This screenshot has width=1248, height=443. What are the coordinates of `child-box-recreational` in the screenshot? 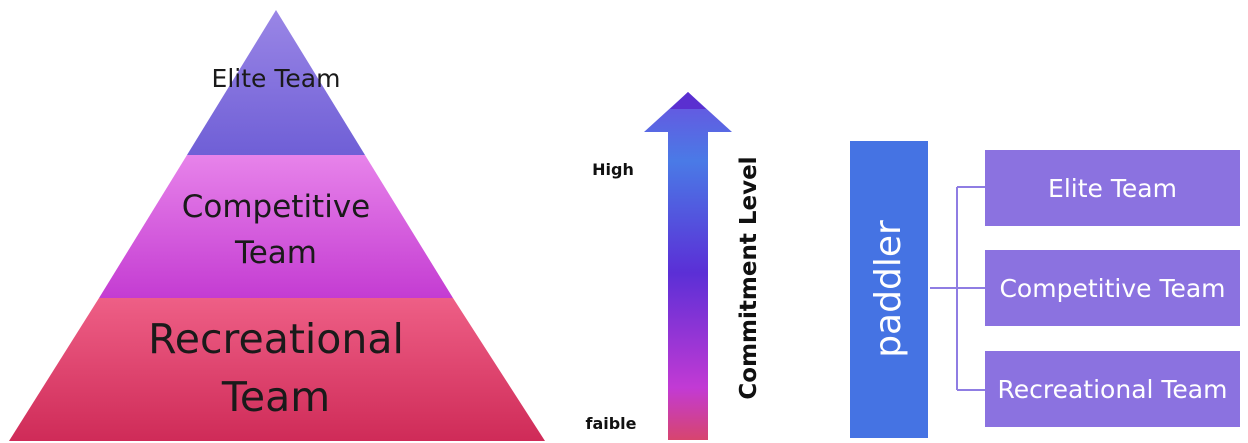 It's located at (1112, 389).